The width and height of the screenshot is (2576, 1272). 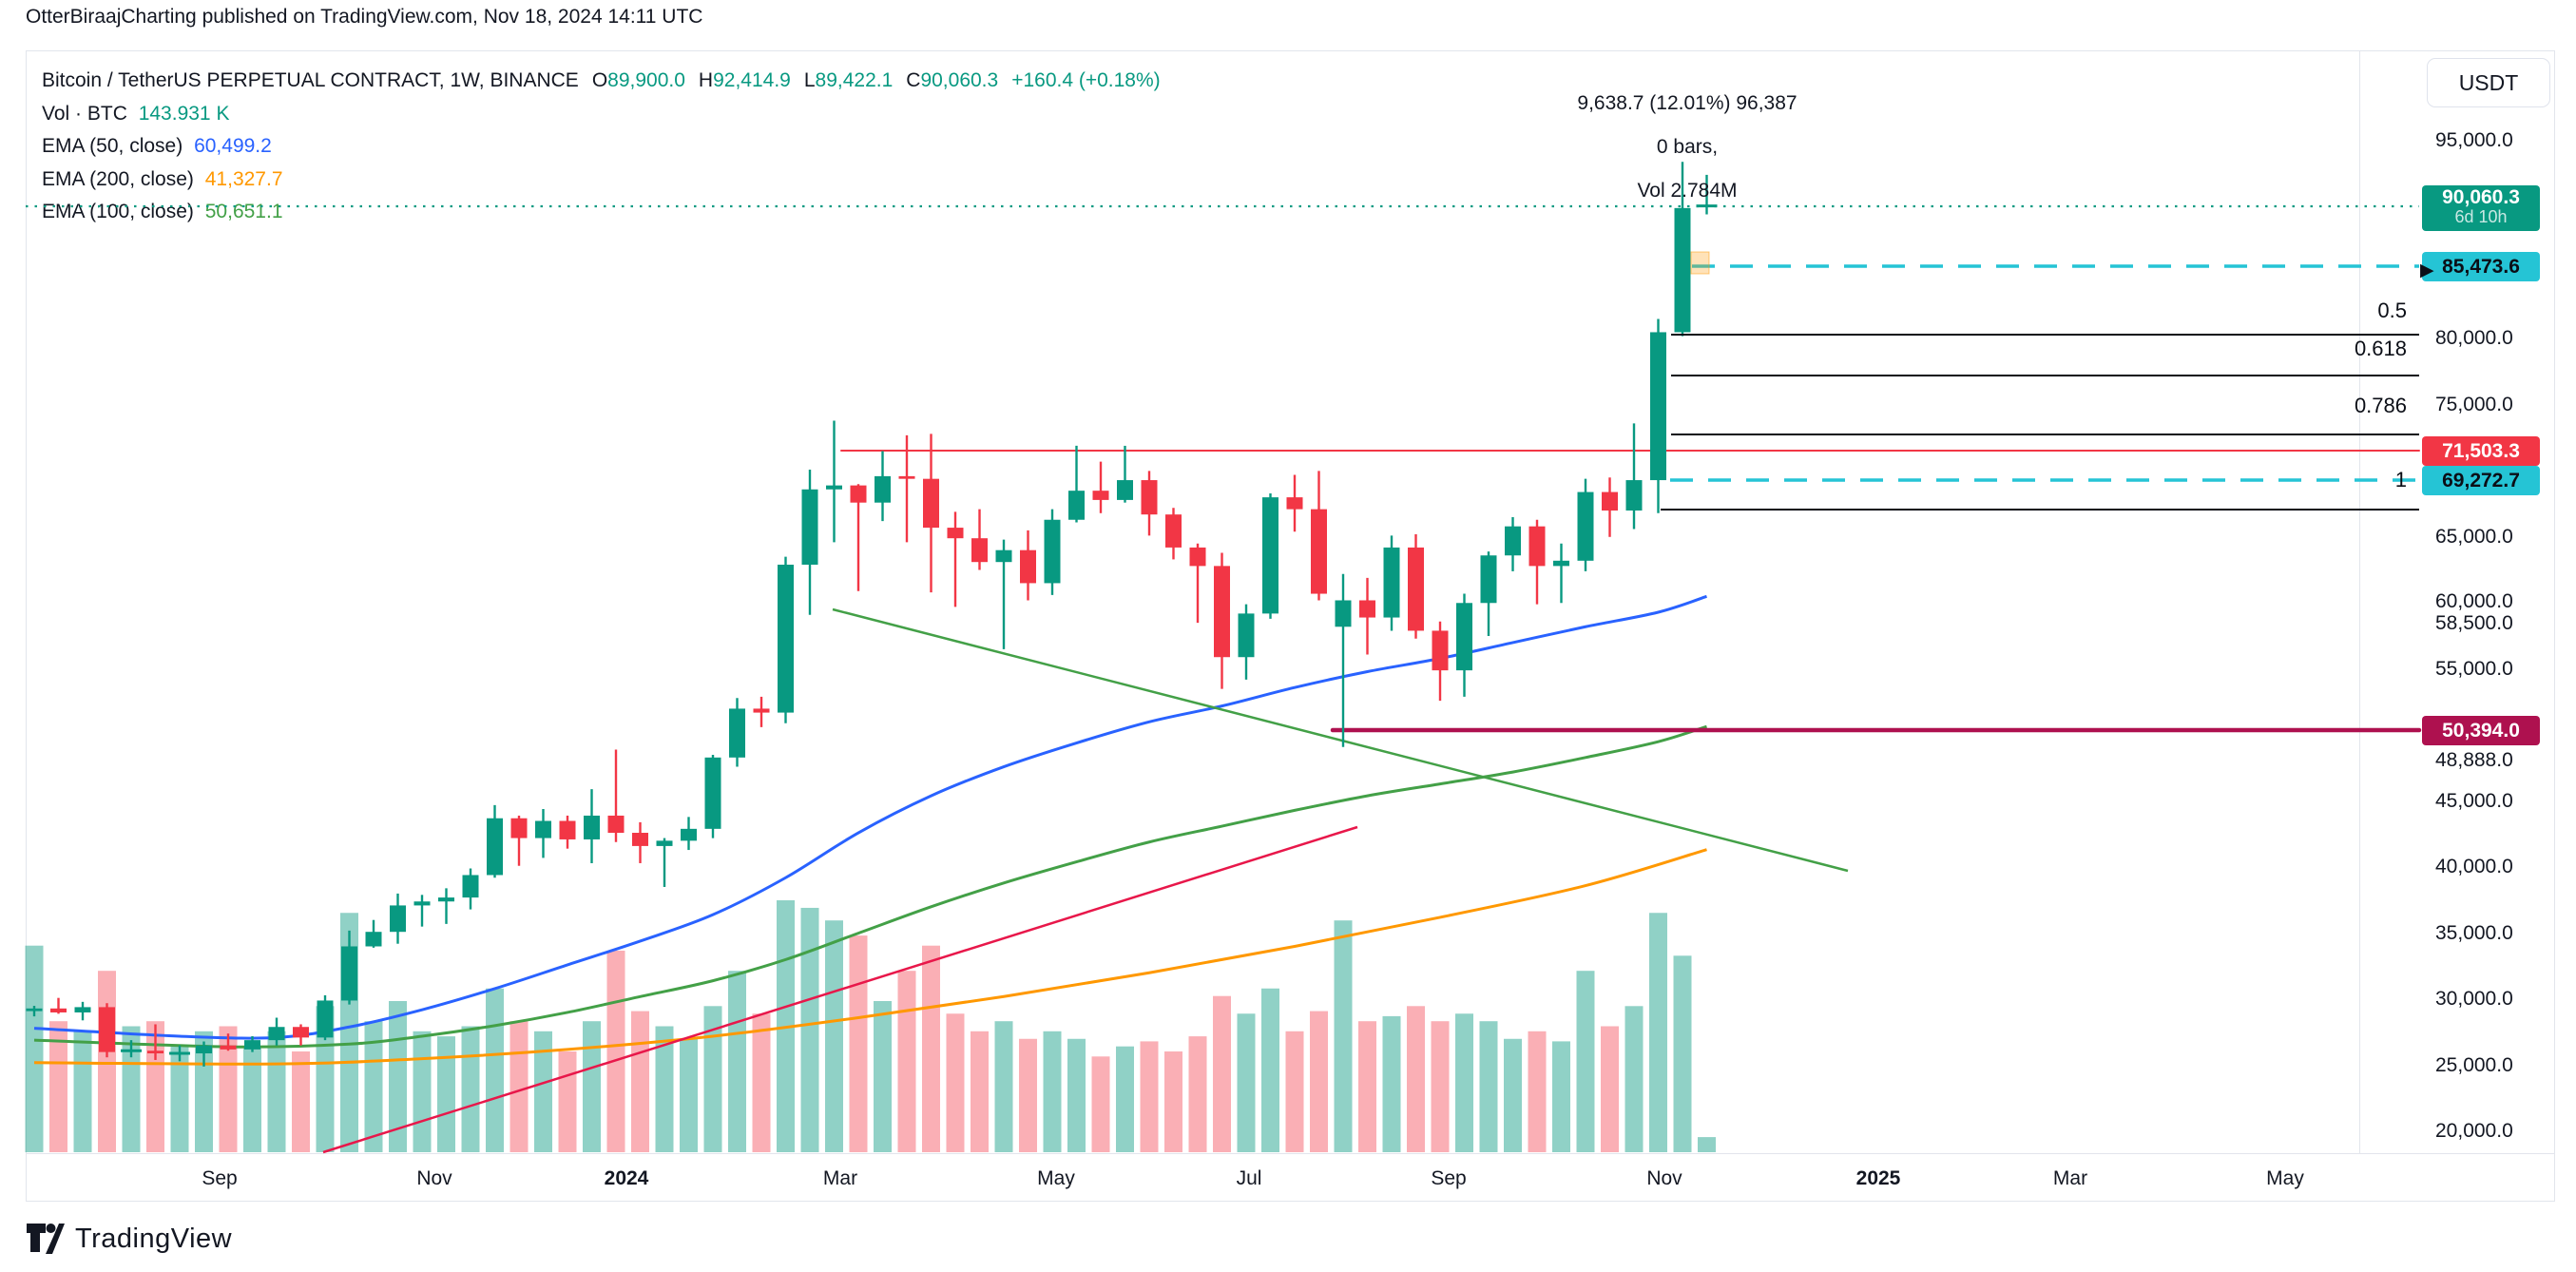 I want to click on currency-toggle-button: USDT, so click(x=2488, y=82).